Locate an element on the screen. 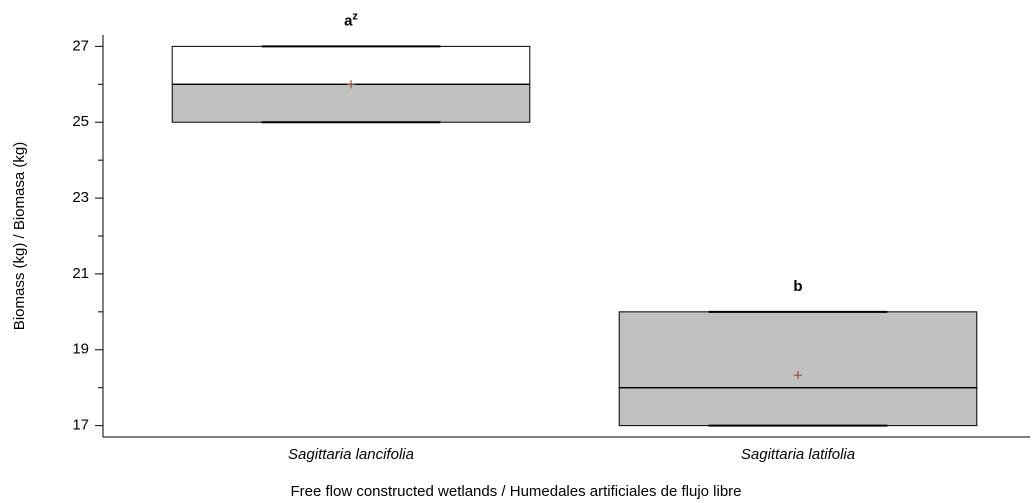  y-tick-label: 17 is located at coordinates (80, 425).